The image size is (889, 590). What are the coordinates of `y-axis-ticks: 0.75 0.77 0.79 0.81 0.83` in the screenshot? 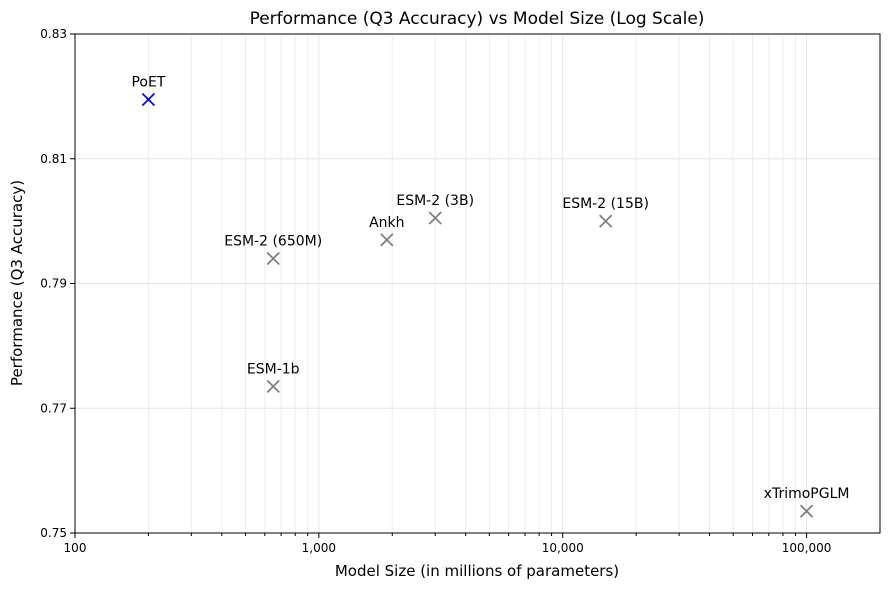 It's located at (57, 283).